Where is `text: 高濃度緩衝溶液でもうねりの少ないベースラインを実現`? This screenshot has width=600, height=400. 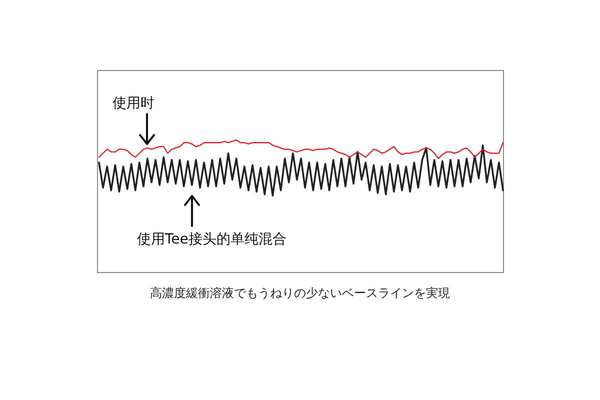 text: 高濃度緩衝溶液でもうねりの少ないベースラインを実現 is located at coordinates (300, 293).